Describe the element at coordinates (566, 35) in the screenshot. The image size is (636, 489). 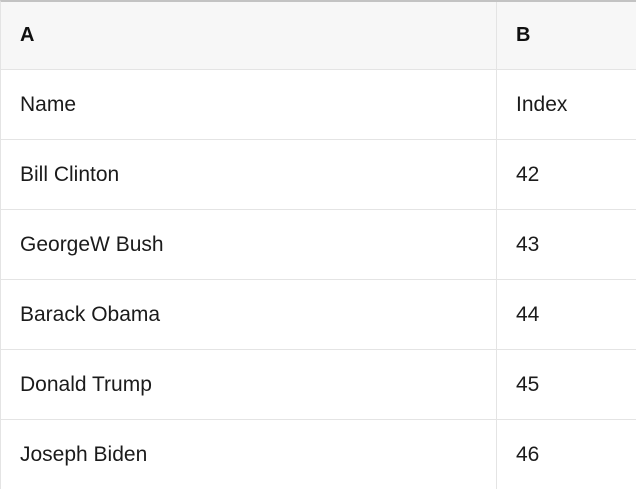
I see `column-header-b: B` at that location.